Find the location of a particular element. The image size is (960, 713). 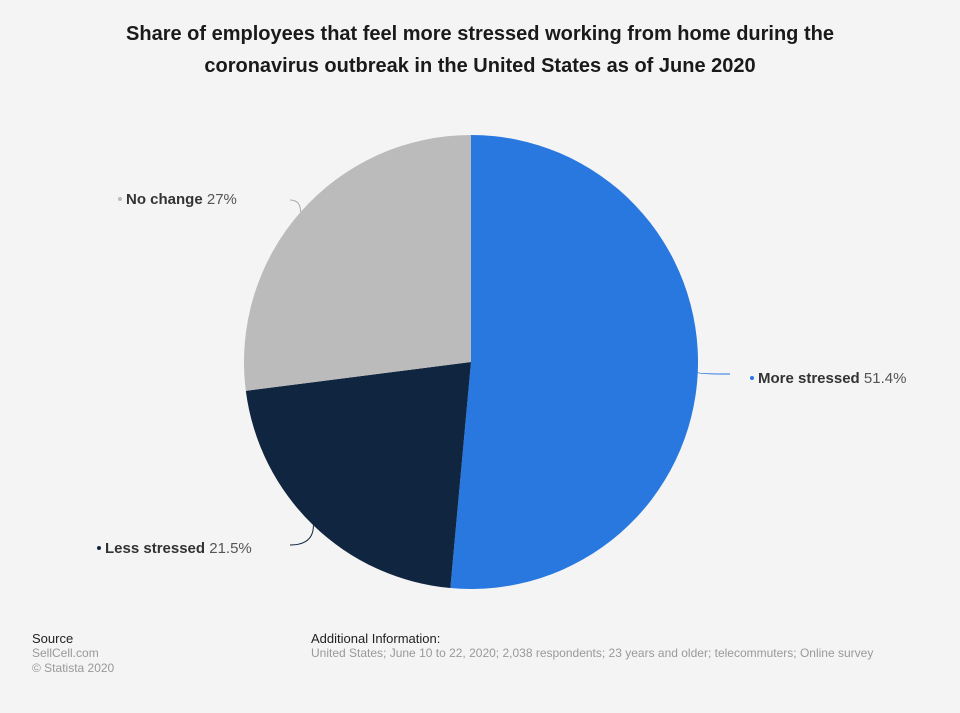

slice-label-value: 21.5% is located at coordinates (230, 548).